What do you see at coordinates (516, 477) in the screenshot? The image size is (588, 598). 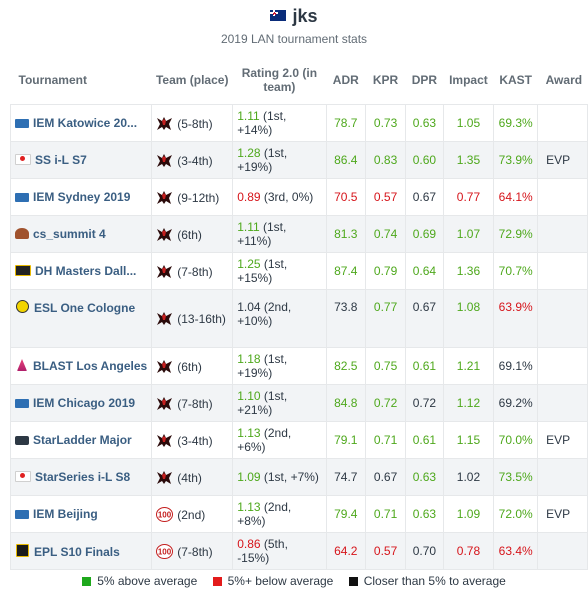 I see `kast-cell: 73.5%` at bounding box center [516, 477].